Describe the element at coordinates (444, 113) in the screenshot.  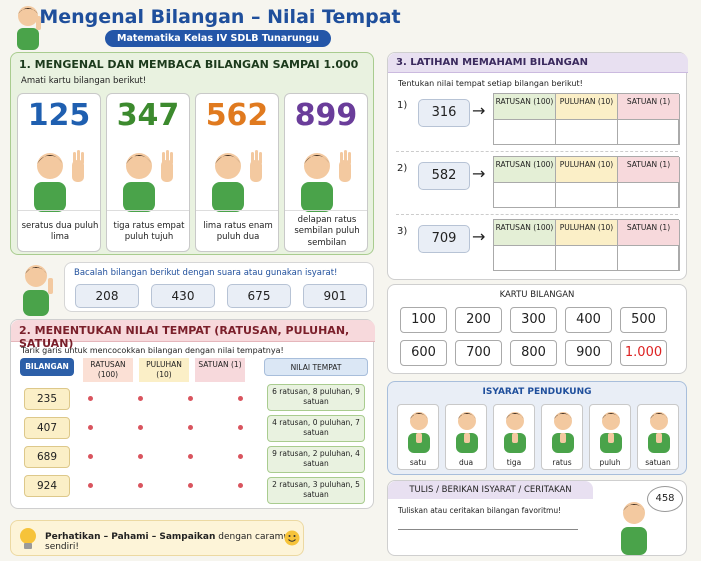
I see `exercise-number: 316` at that location.